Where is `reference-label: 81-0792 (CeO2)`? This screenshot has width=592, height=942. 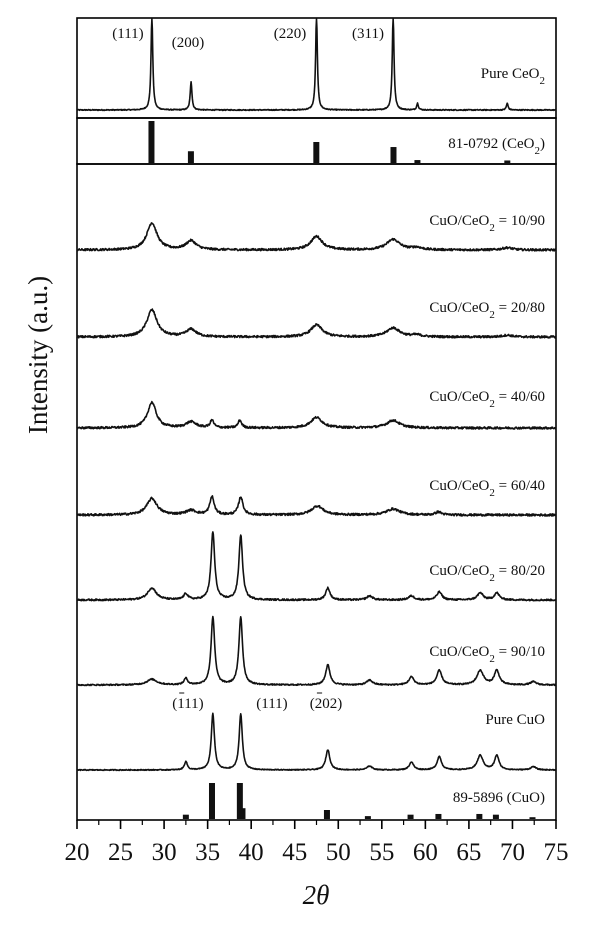 reference-label: 81-0792 (CeO2) is located at coordinates (496, 146).